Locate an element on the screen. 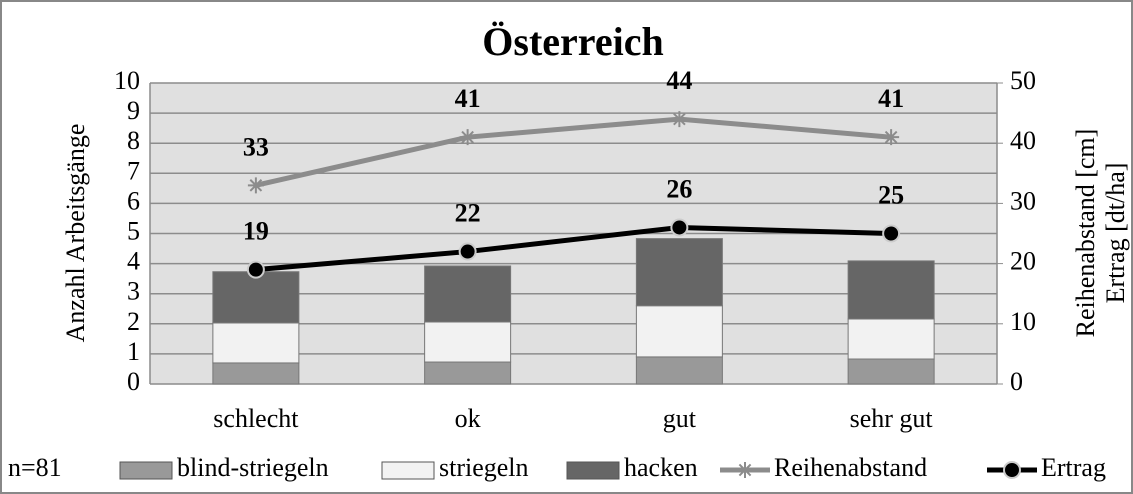 Image resolution: width=1133 pixels, height=494 pixels. x-tick-label: gut is located at coordinates (680, 418).